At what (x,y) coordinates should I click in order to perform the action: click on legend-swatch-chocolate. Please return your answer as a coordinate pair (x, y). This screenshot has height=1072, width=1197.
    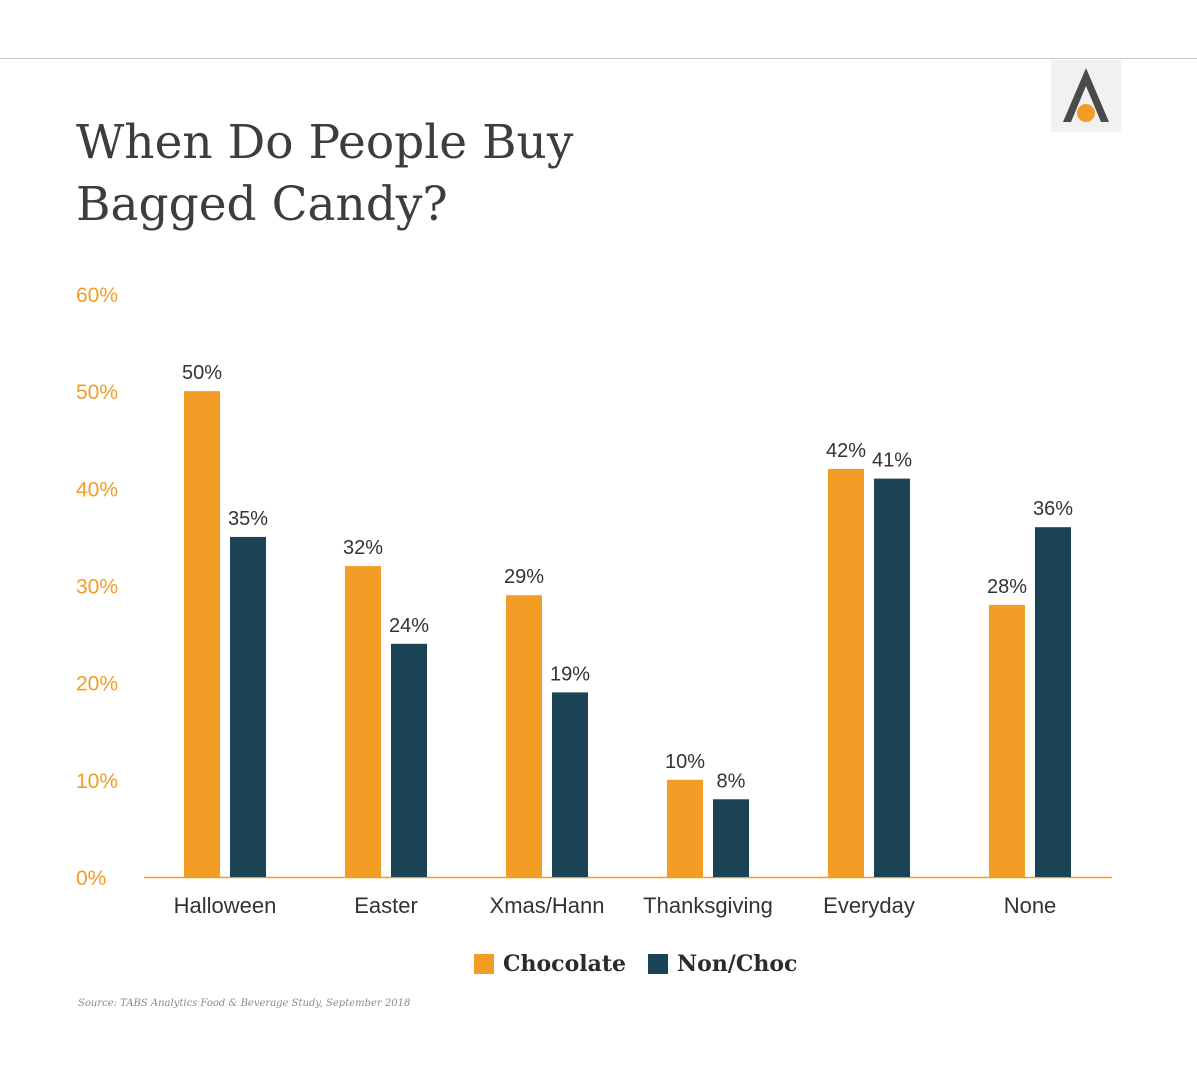
    Looking at the image, I should click on (484, 964).